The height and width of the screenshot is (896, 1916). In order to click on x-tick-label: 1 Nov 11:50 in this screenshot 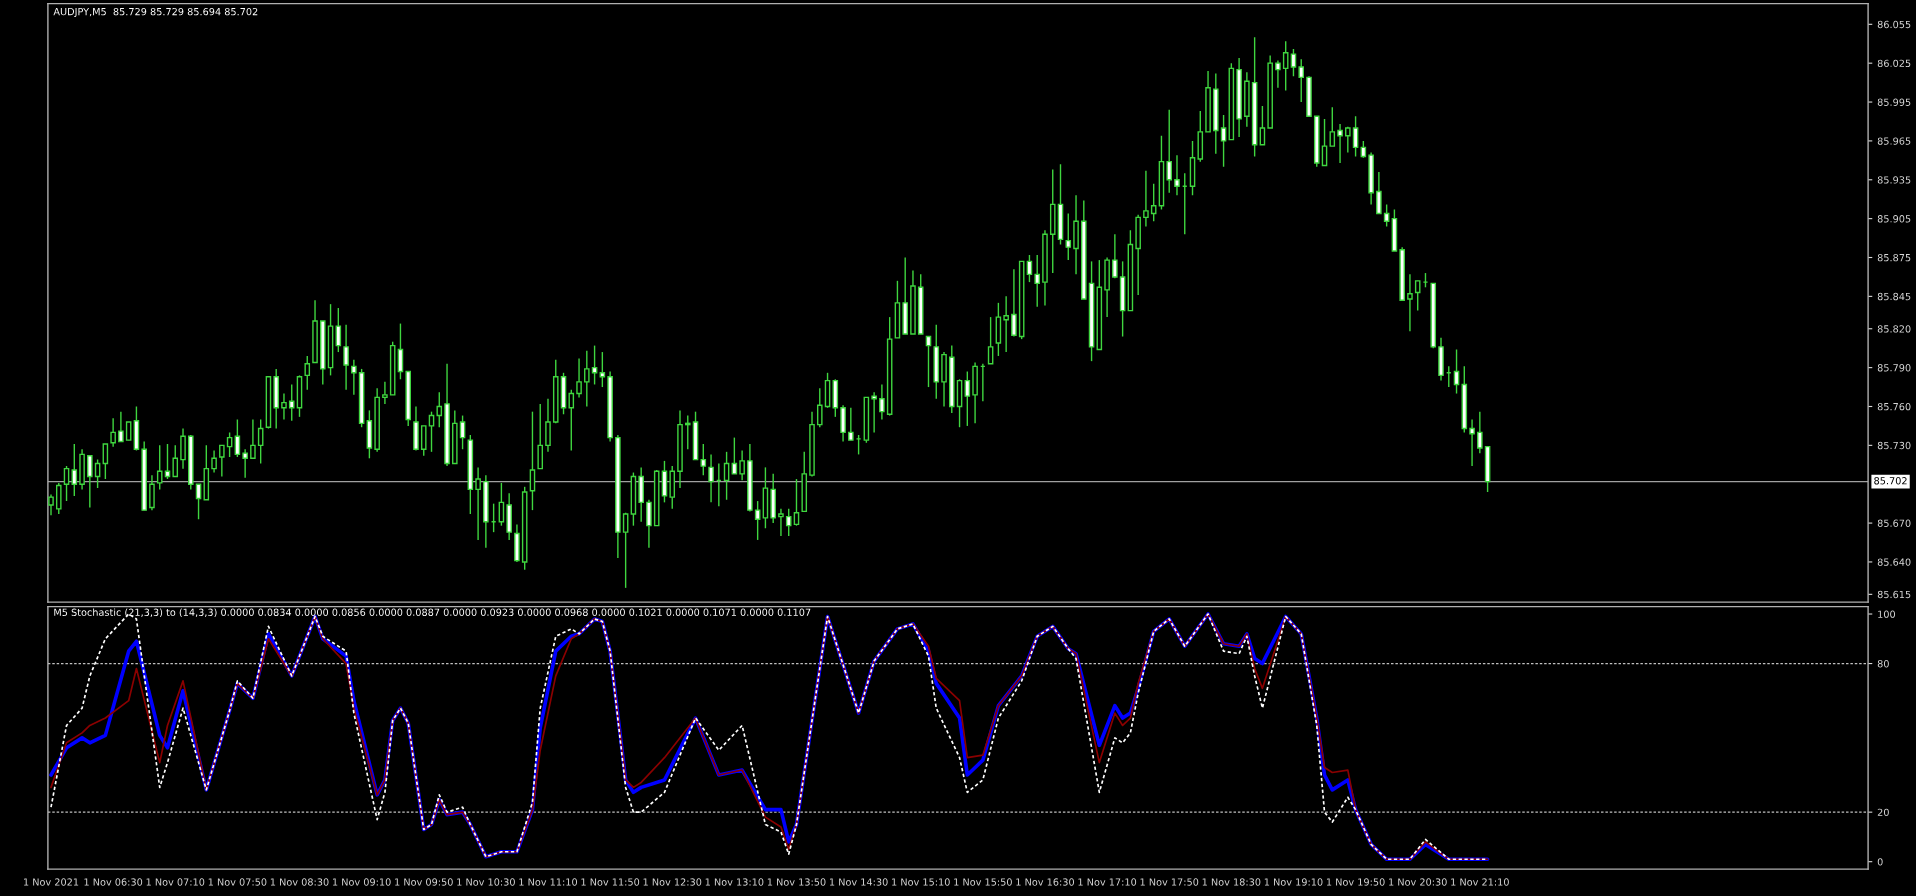, I will do `click(610, 882)`.